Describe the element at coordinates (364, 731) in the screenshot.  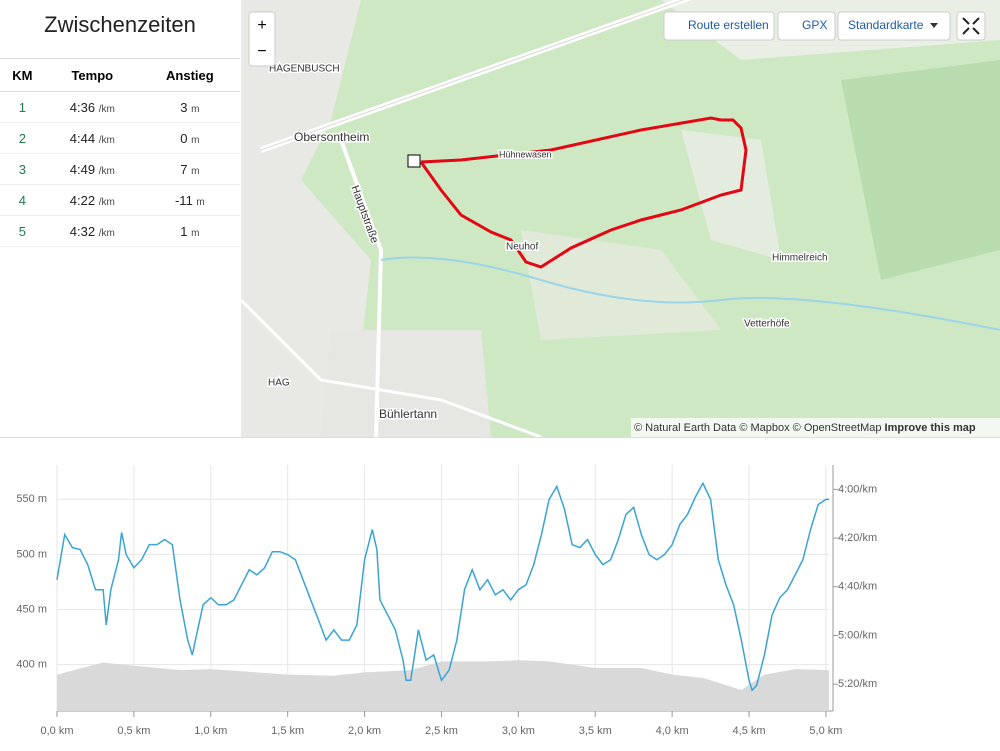
I see `x-tick-label: 2,0 km` at that location.